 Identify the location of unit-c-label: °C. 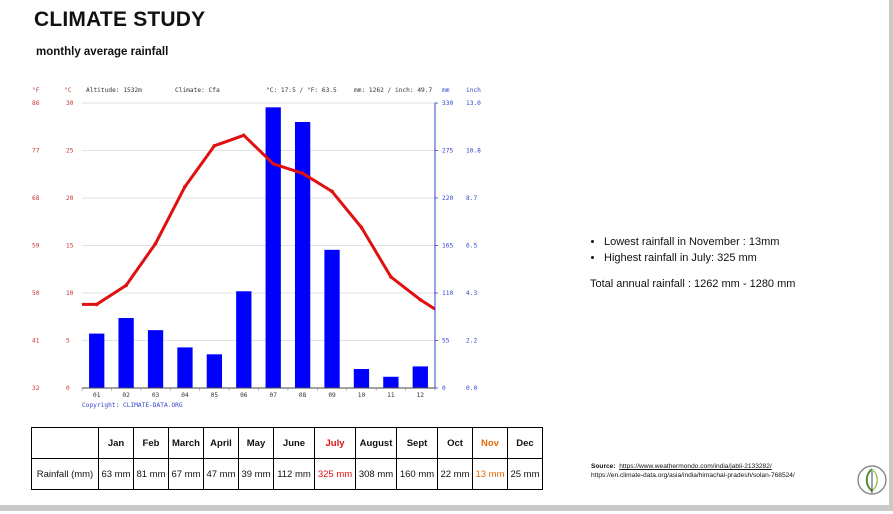
(68, 90).